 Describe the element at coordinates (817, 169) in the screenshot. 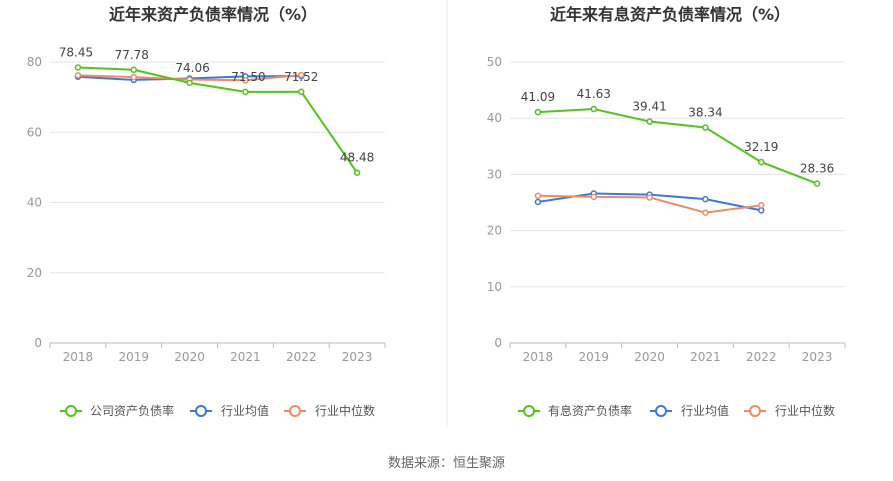

I see `data-label: 28.36` at that location.